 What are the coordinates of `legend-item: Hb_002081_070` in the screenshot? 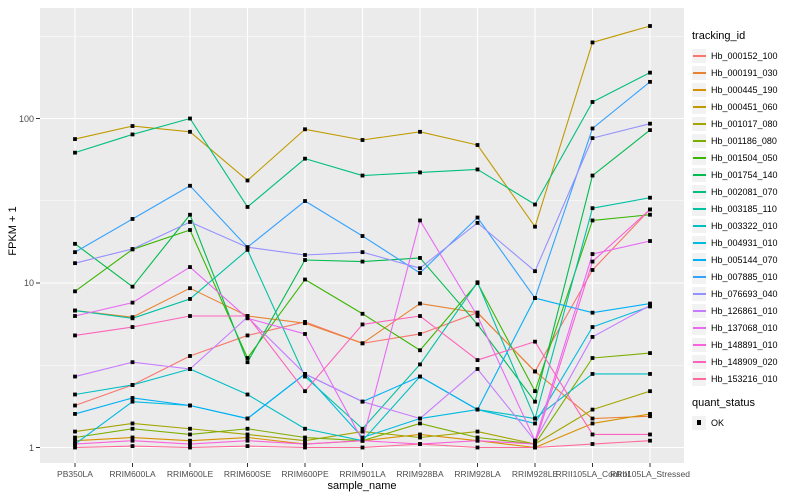 It's located at (735, 191).